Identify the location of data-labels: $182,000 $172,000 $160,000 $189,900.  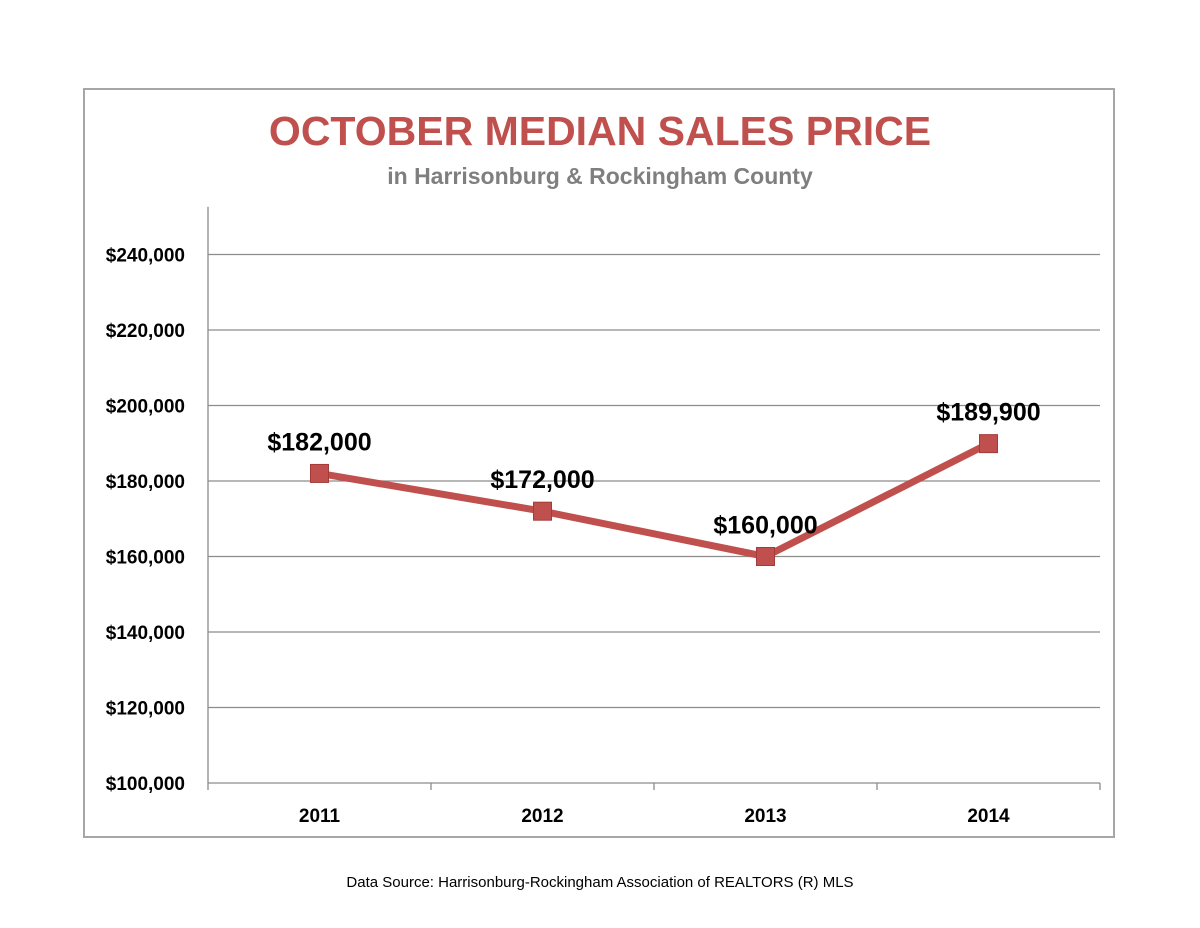
(653, 469).